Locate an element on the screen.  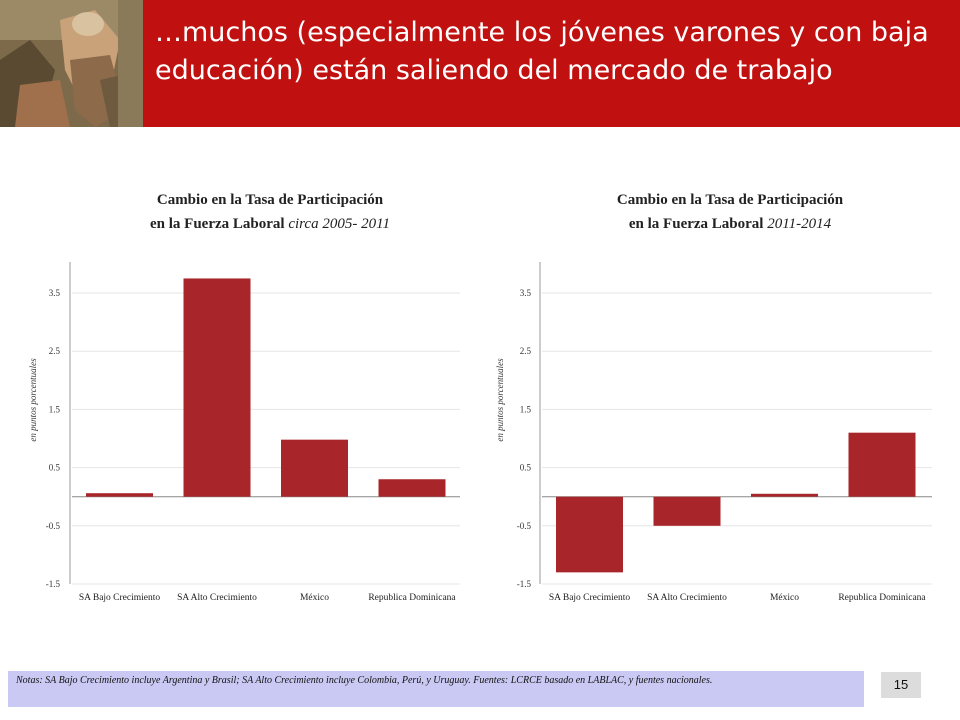
chart1-ytick-label: 2.5 is located at coordinates (55, 351).